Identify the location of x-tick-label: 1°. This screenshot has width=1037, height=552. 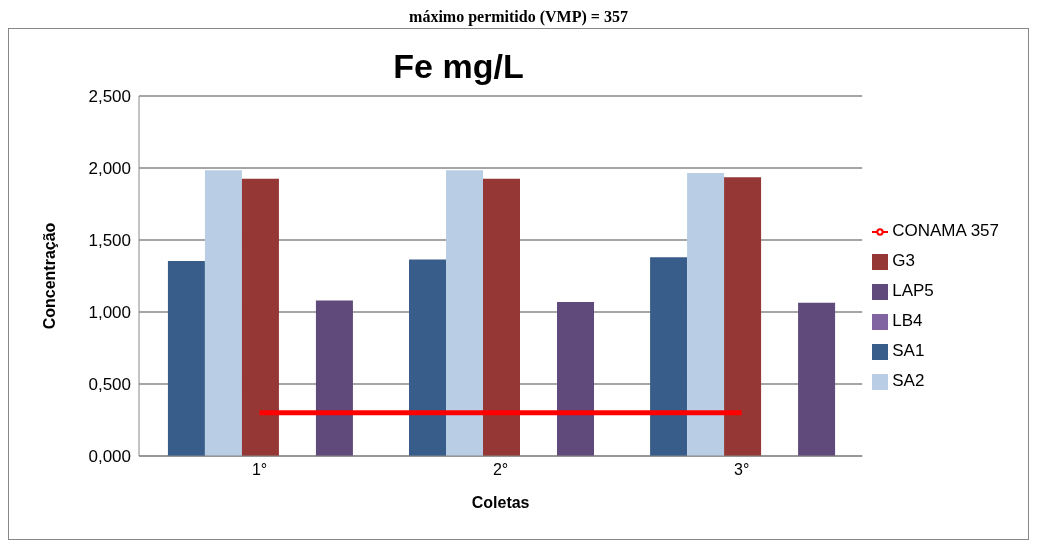
(259, 470).